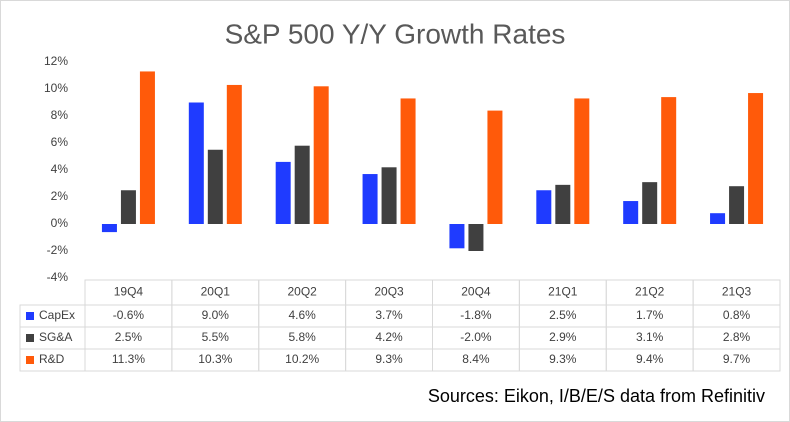 The width and height of the screenshot is (790, 422). Describe the element at coordinates (55, 337) in the screenshot. I see `legend-label: SG&A` at that location.